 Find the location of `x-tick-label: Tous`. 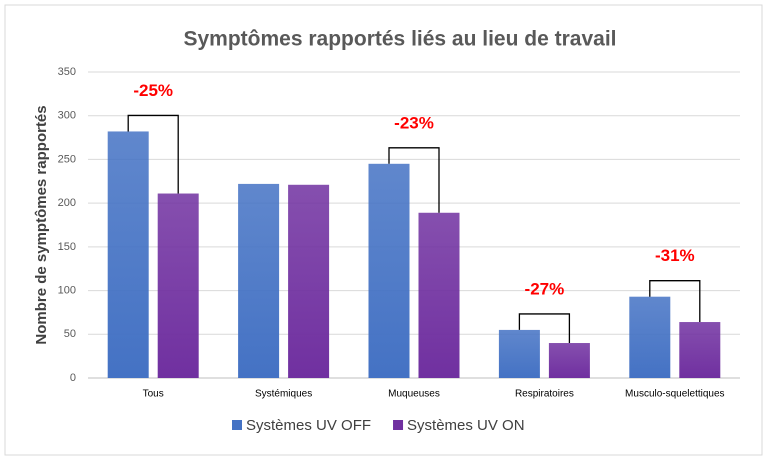

x-tick-label: Tous is located at coordinates (153, 394).